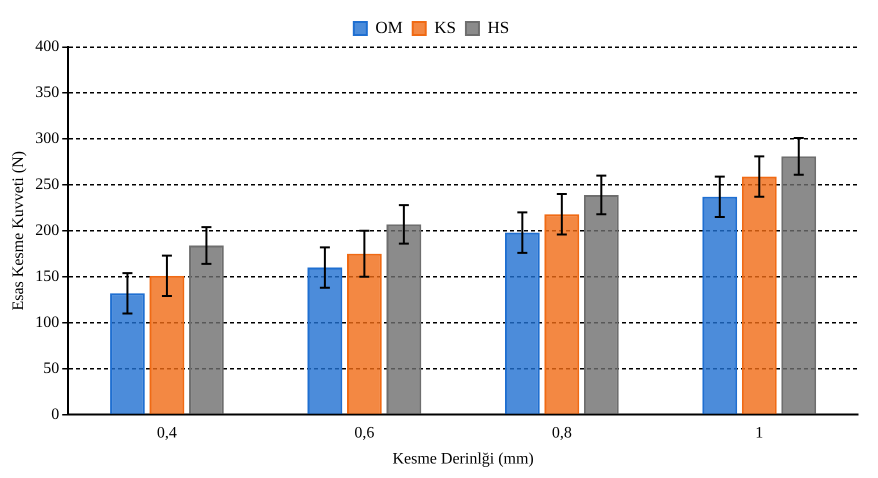 This screenshot has height=478, width=878. I want to click on y-tick-label: 350, so click(47, 93).